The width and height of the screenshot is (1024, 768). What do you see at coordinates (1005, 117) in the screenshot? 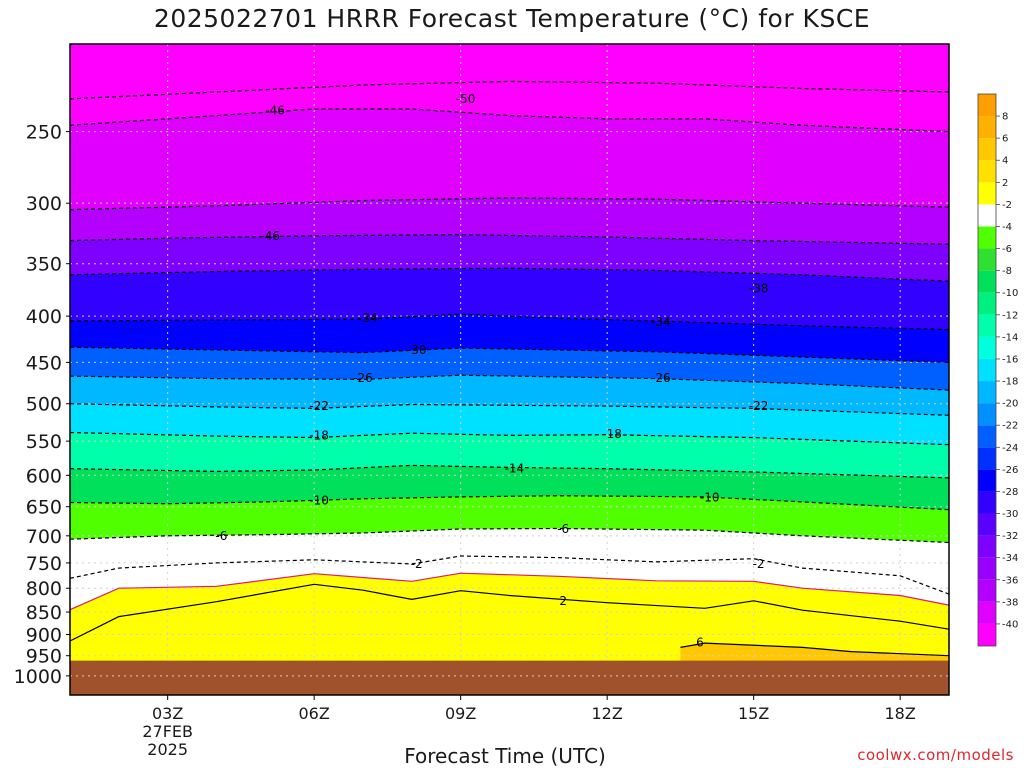
I see `colorbar-label: 8` at bounding box center [1005, 117].